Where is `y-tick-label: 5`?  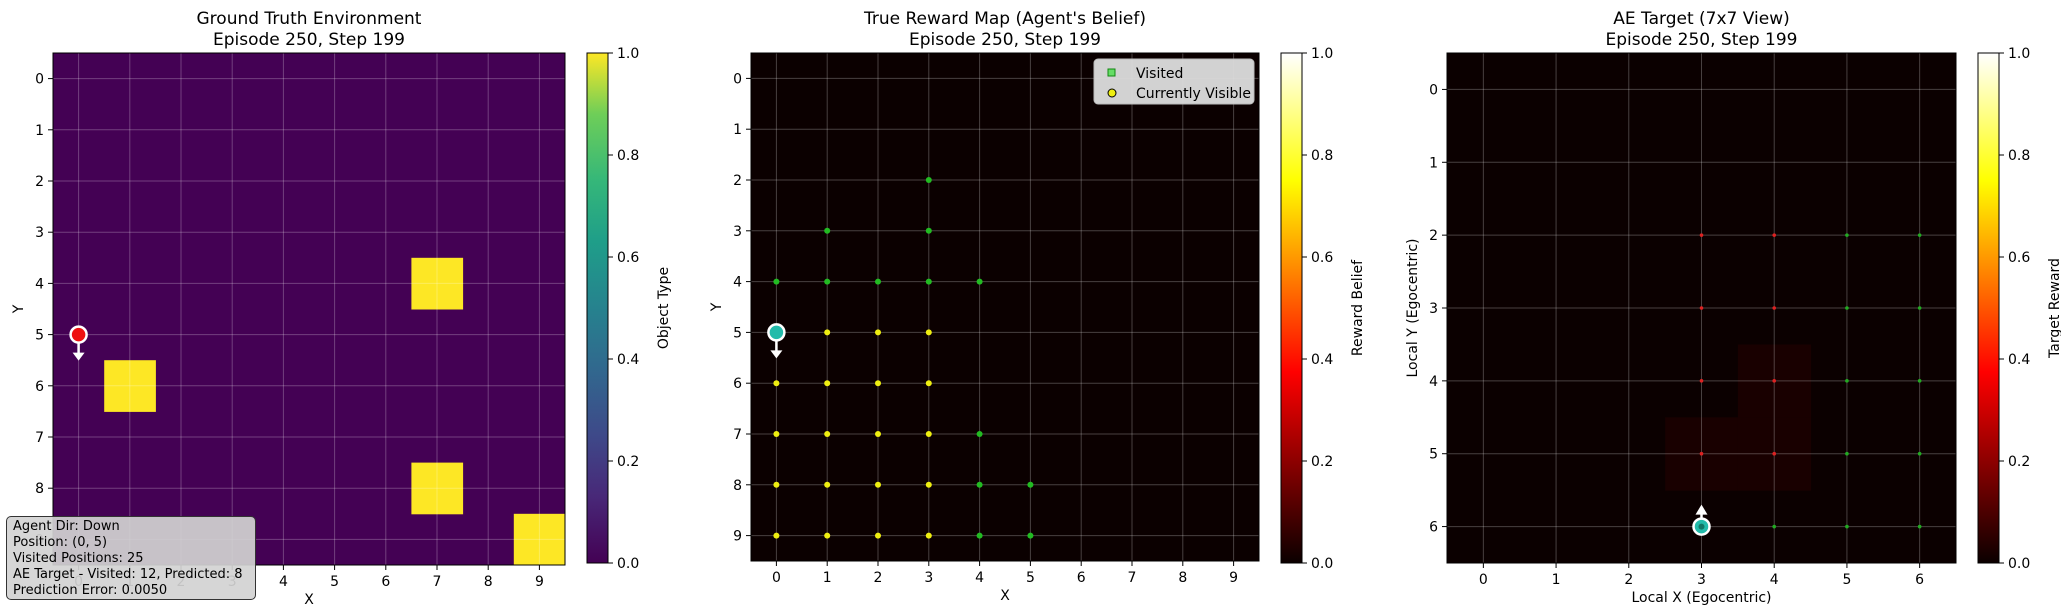
y-tick-label: 5 is located at coordinates (39, 336).